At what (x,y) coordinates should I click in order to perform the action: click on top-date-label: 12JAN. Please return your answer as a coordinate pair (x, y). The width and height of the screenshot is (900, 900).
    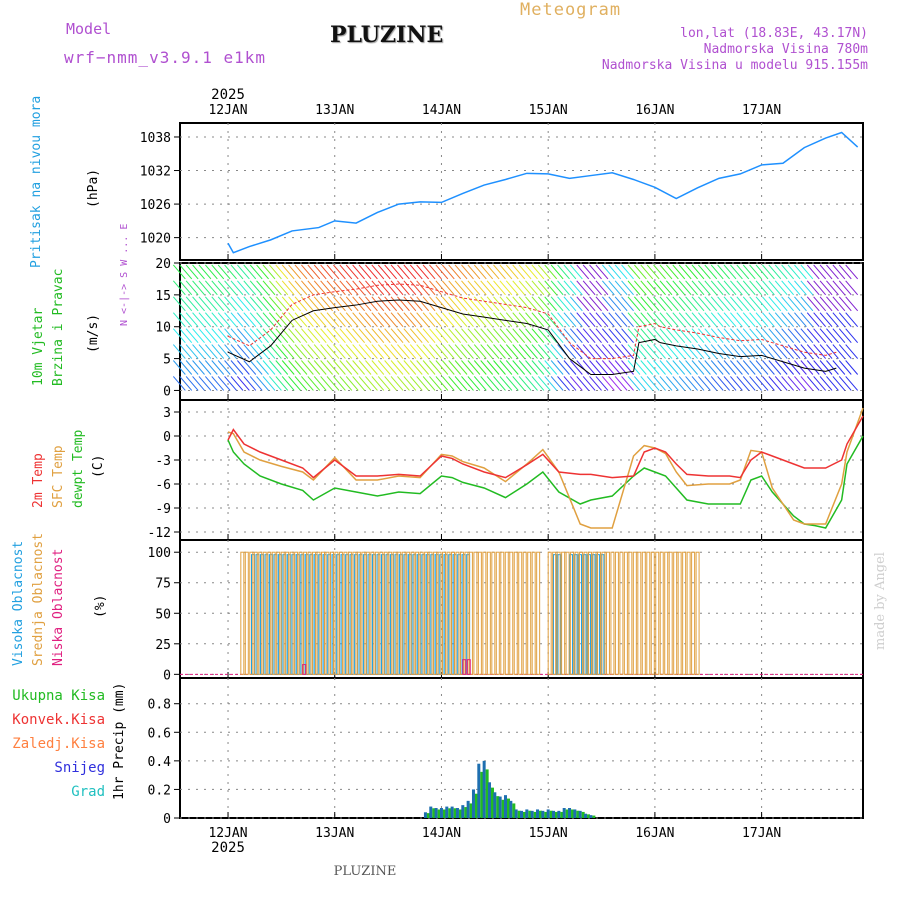
    Looking at the image, I should click on (227, 110).